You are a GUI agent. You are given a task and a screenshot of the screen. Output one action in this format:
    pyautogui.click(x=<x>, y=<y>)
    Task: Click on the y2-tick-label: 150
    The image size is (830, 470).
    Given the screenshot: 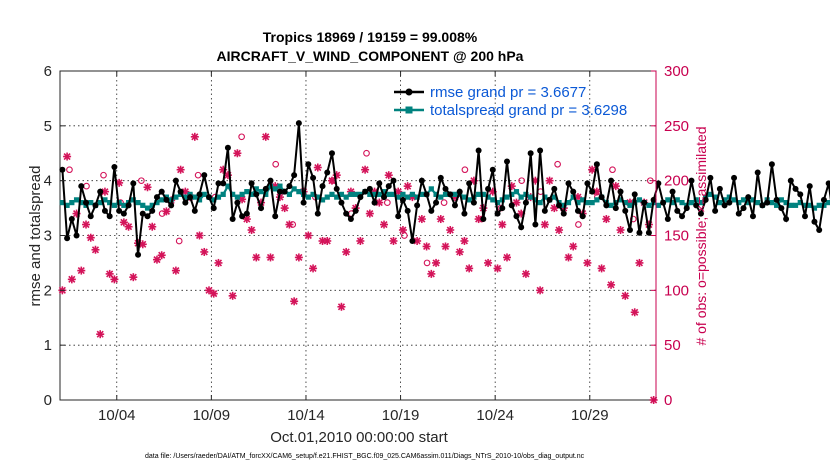 What is the action you would take?
    pyautogui.click(x=676, y=236)
    